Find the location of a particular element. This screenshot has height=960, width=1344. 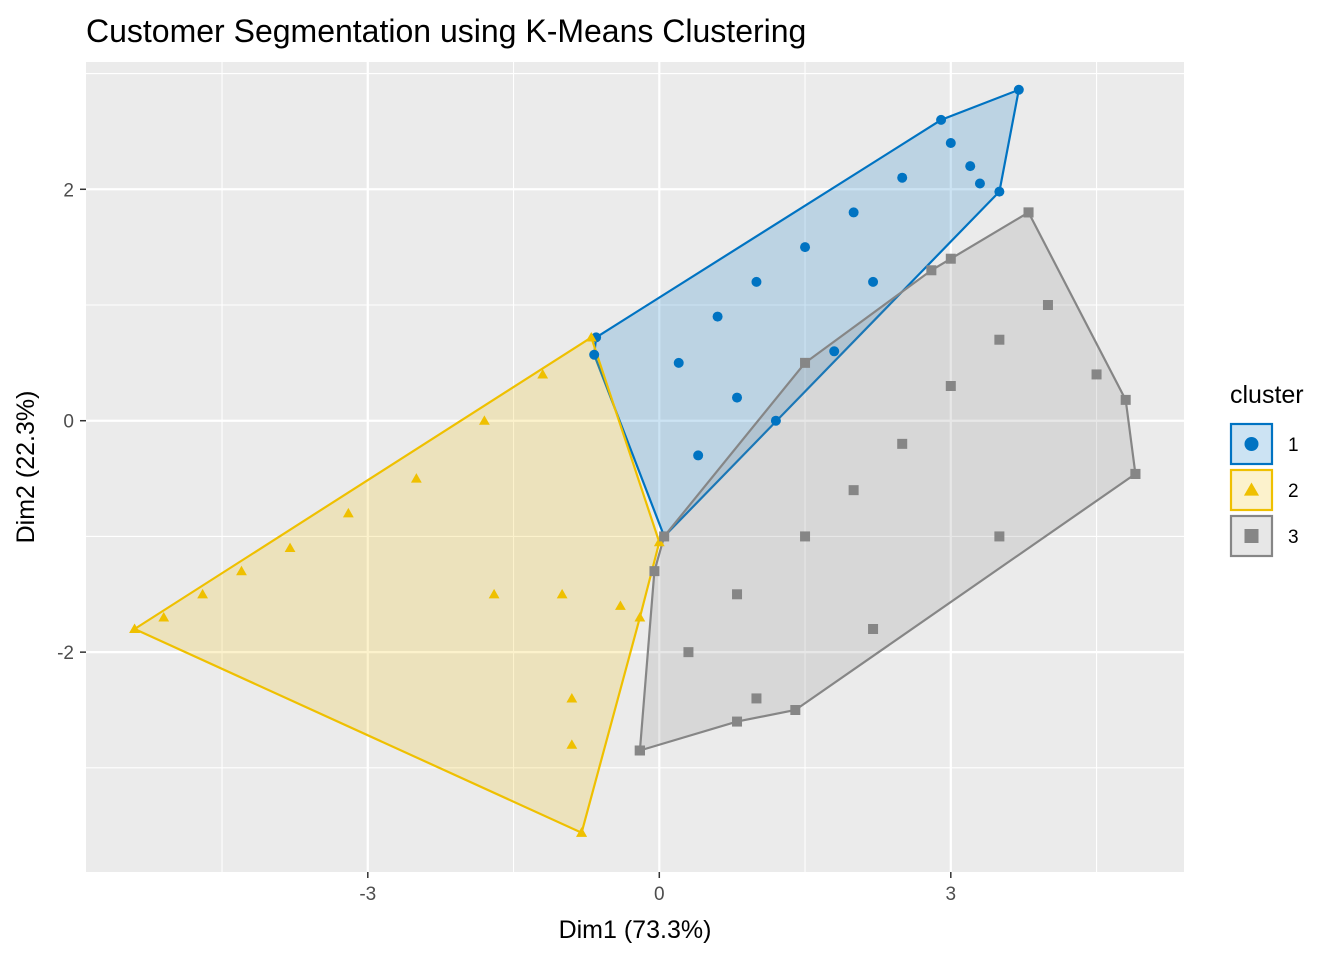

y-axis-label: Dim2 (22.3%) is located at coordinates (26, 467).